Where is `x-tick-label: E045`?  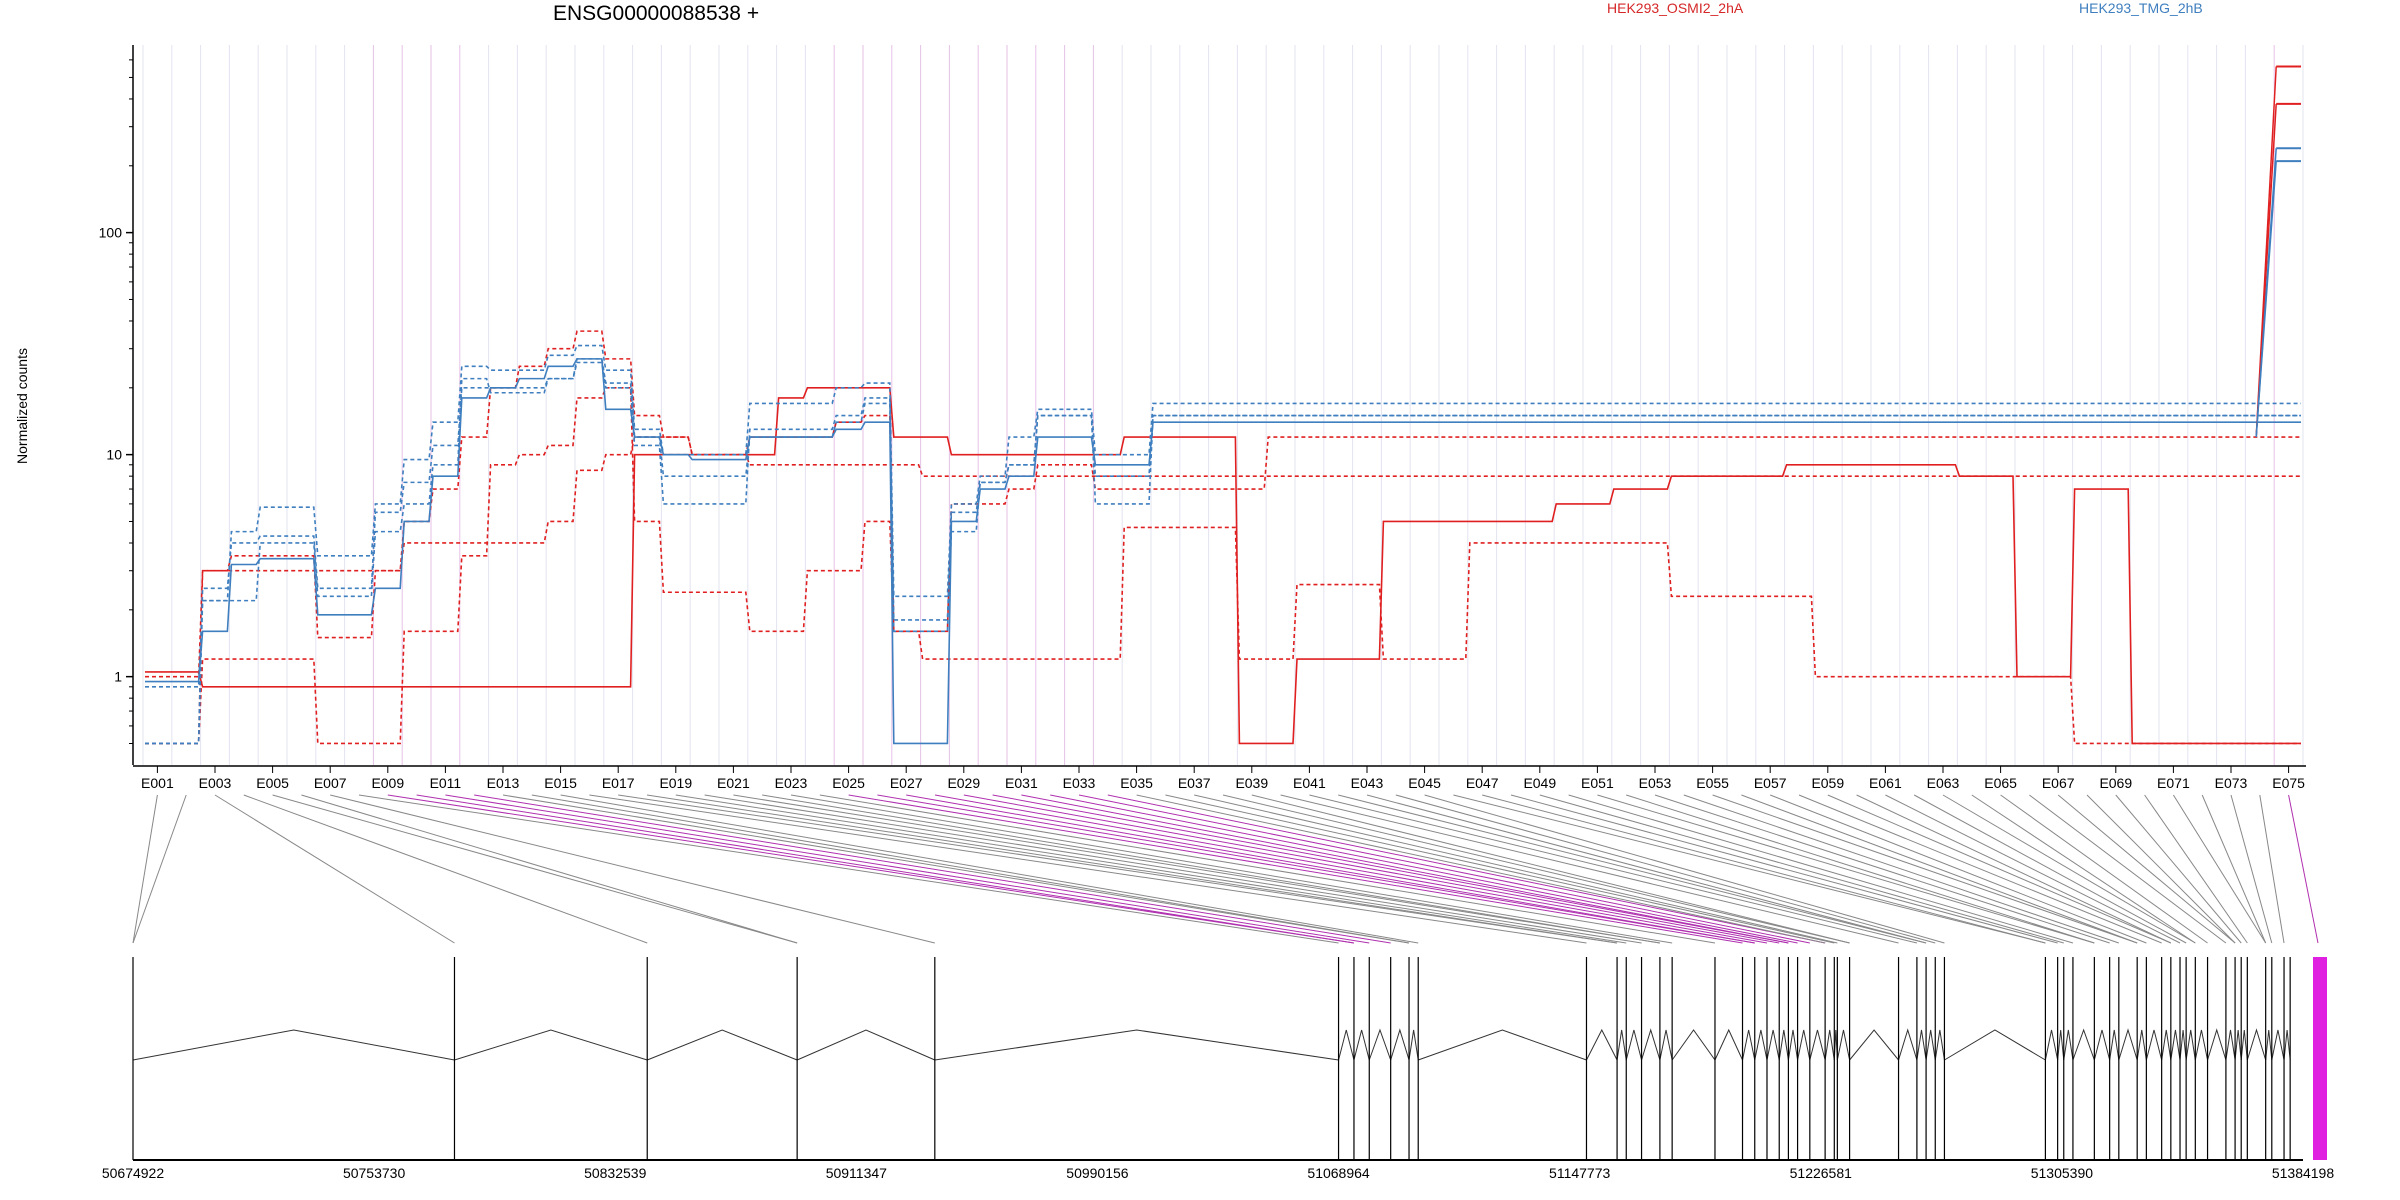
x-tick-label: E045 is located at coordinates (1424, 783).